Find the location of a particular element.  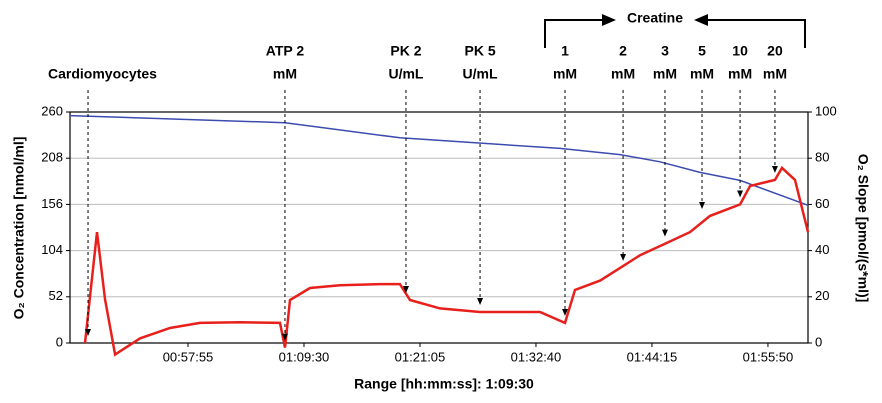

annotation-label: PK 2 is located at coordinates (405, 51).